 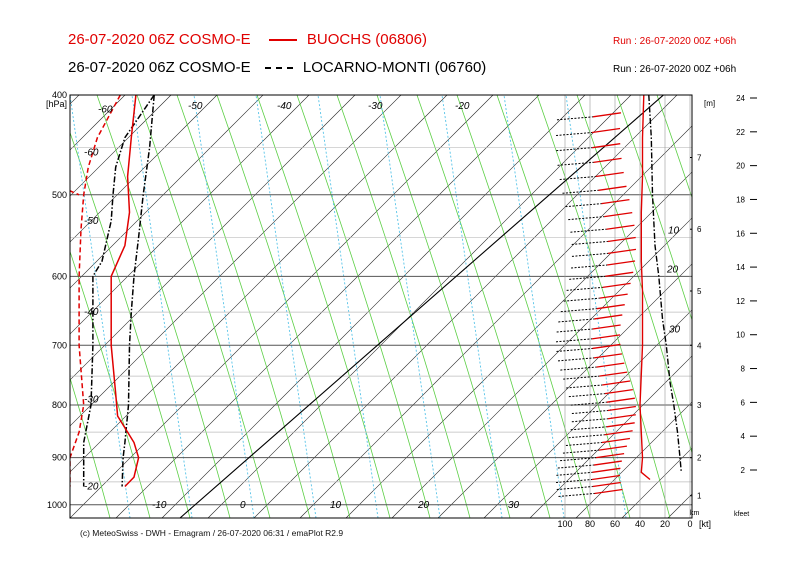 What do you see at coordinates (59, 458) in the screenshot?
I see `pressure-tick-label: 900` at bounding box center [59, 458].